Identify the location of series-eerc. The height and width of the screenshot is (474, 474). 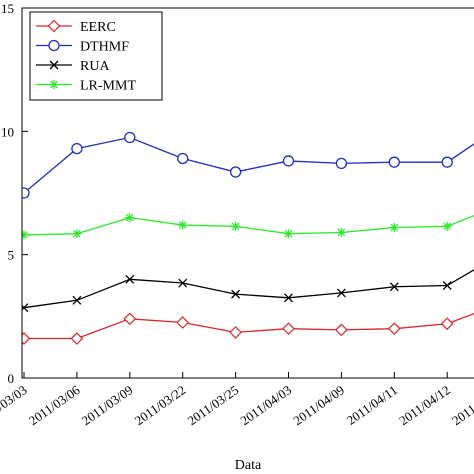
(248, 328).